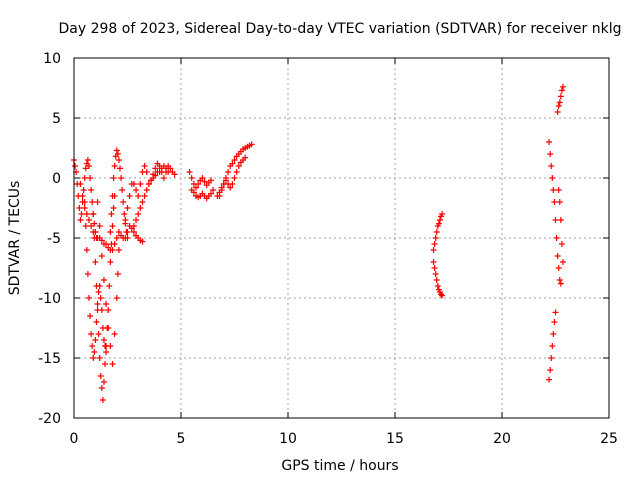 The image size is (640, 480). Describe the element at coordinates (49, 419) in the screenshot. I see `y-tick-label: -20` at that location.